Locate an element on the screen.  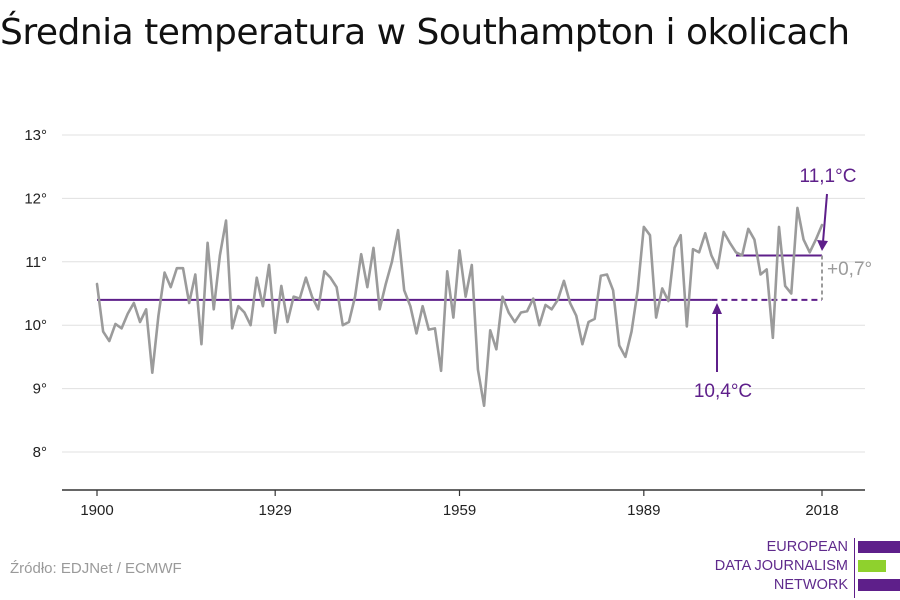
x-tick-label: 1959 is located at coordinates (459, 510).